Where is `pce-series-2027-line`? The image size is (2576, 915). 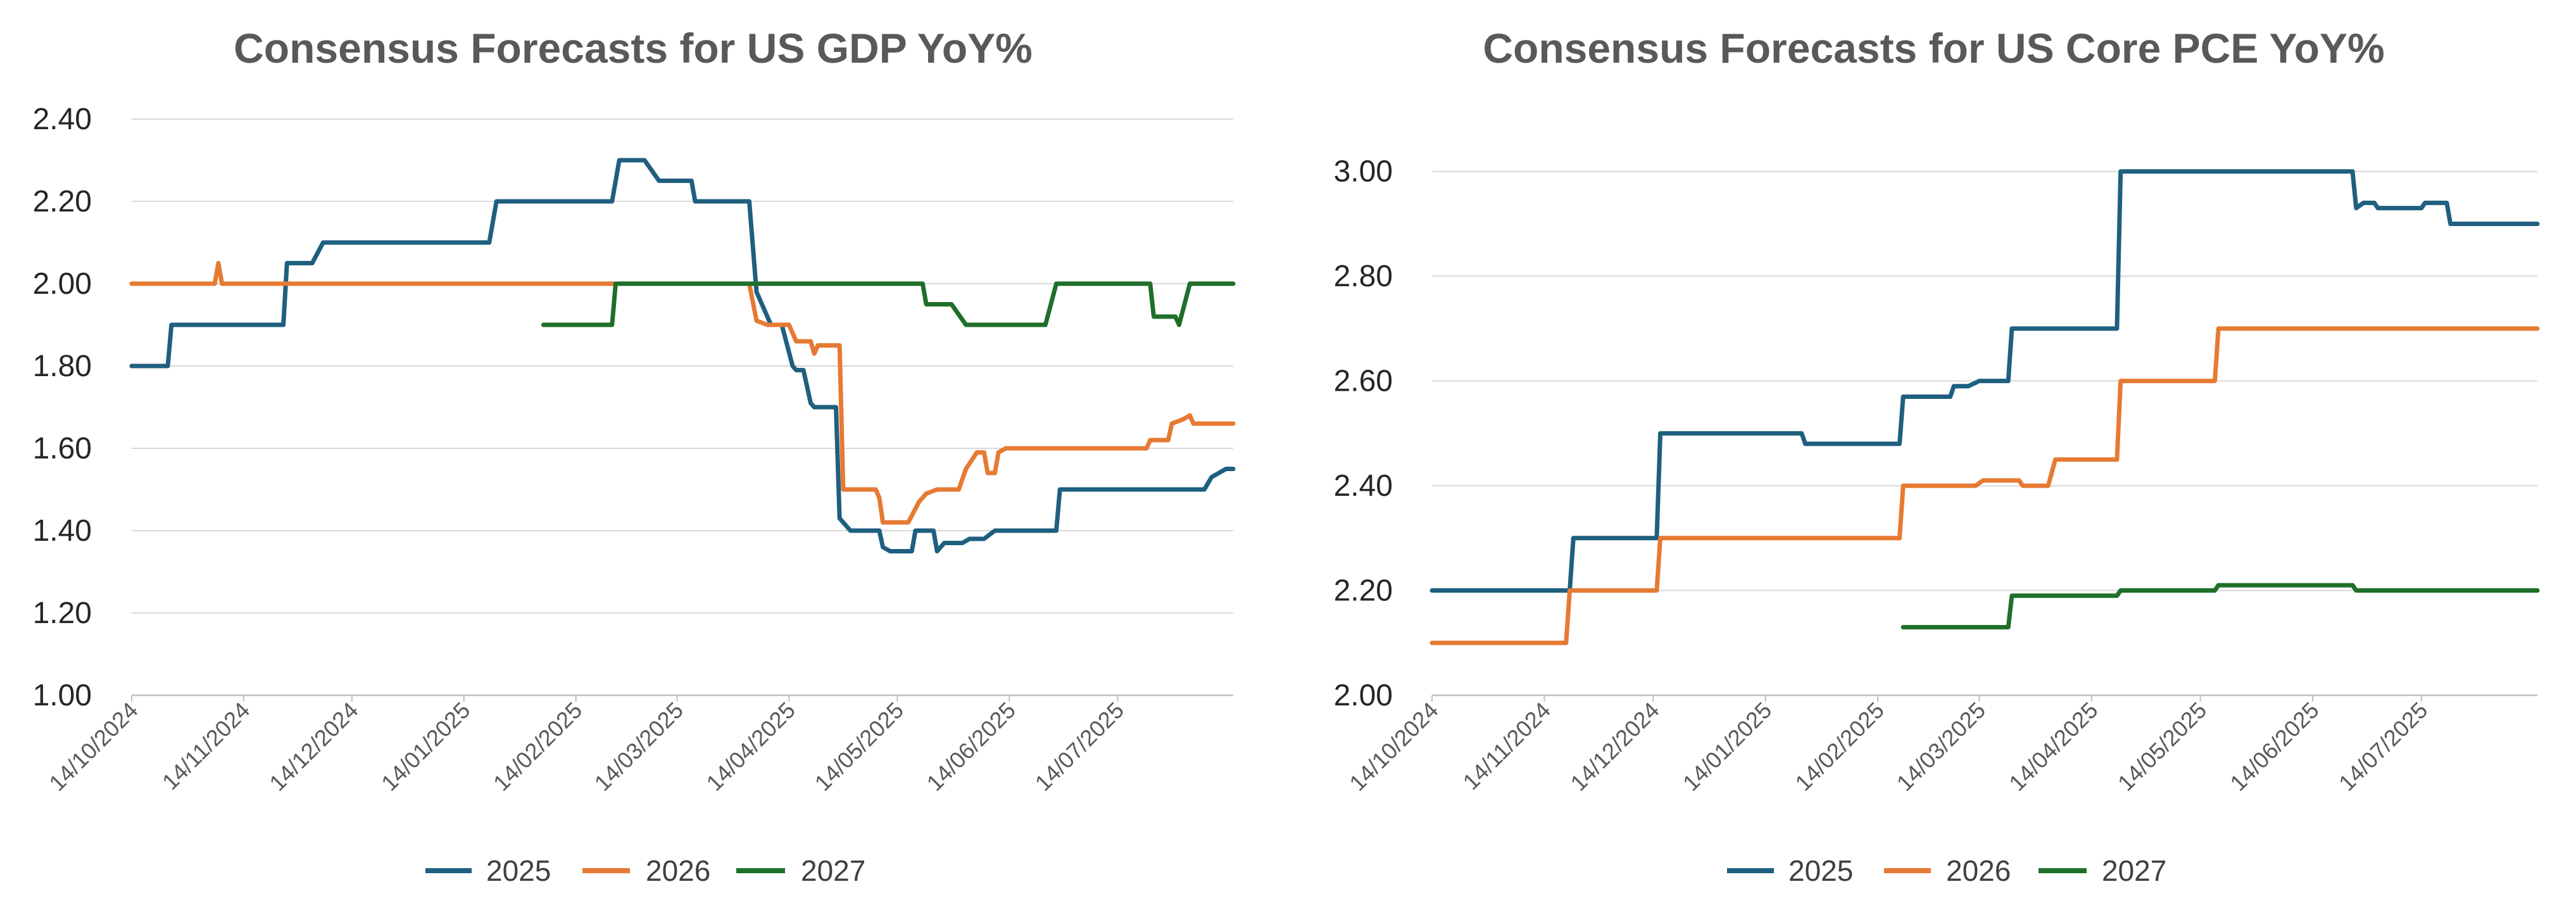
pce-series-2027-line is located at coordinates (2220, 606).